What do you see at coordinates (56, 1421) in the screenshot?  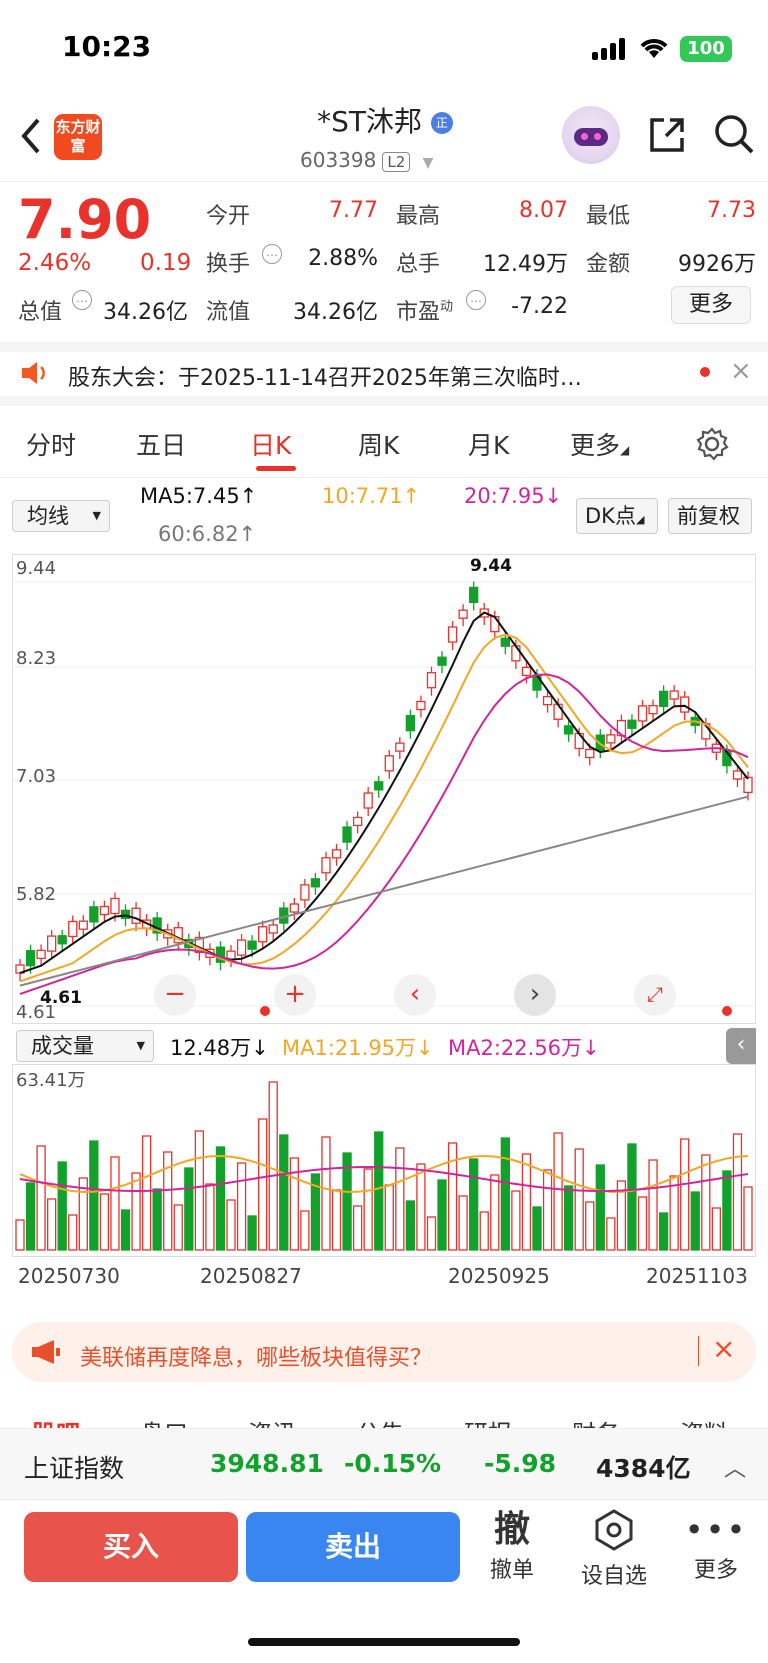 I see `subtab-guba: 股吧` at bounding box center [56, 1421].